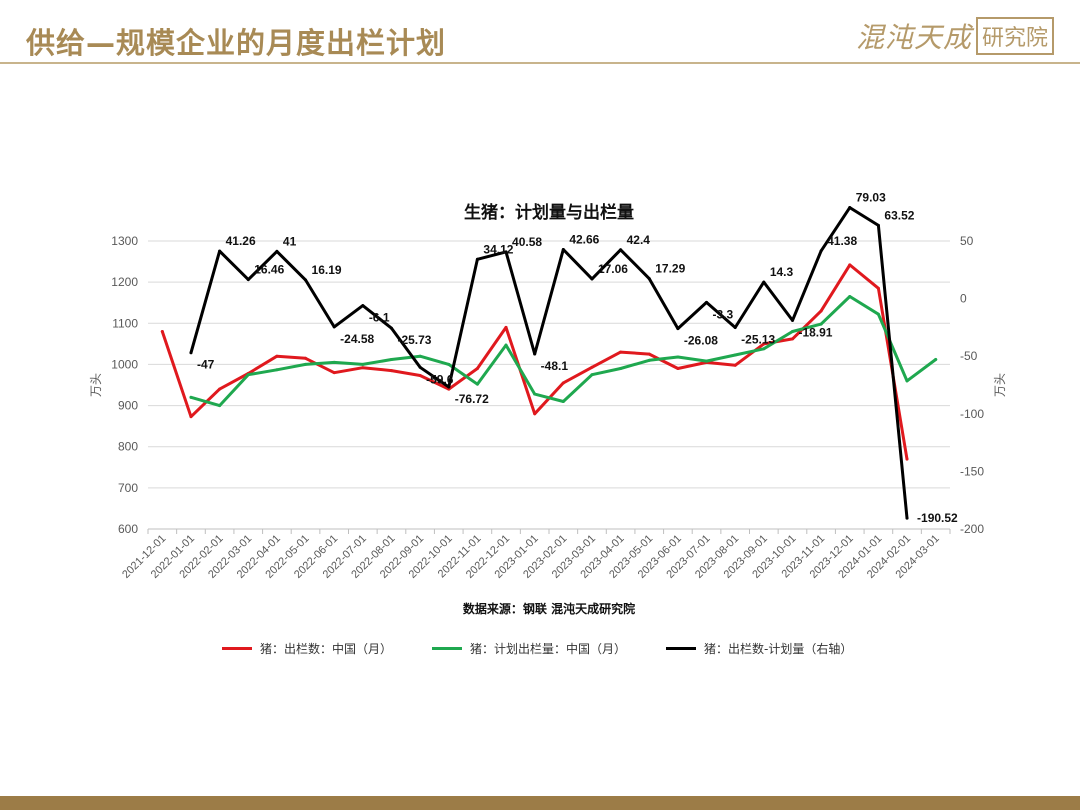 The width and height of the screenshot is (1080, 810). Describe the element at coordinates (782, 272) in the screenshot. I see `data-label: 14.3` at that location.